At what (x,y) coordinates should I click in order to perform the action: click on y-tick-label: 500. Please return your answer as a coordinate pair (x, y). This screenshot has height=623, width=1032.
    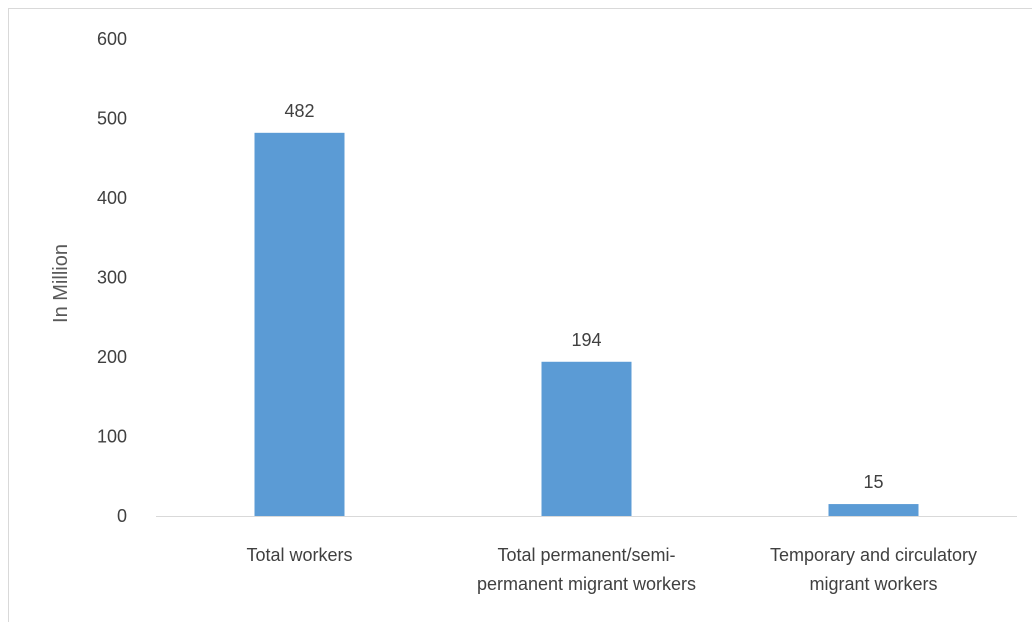
    Looking at the image, I should click on (112, 119).